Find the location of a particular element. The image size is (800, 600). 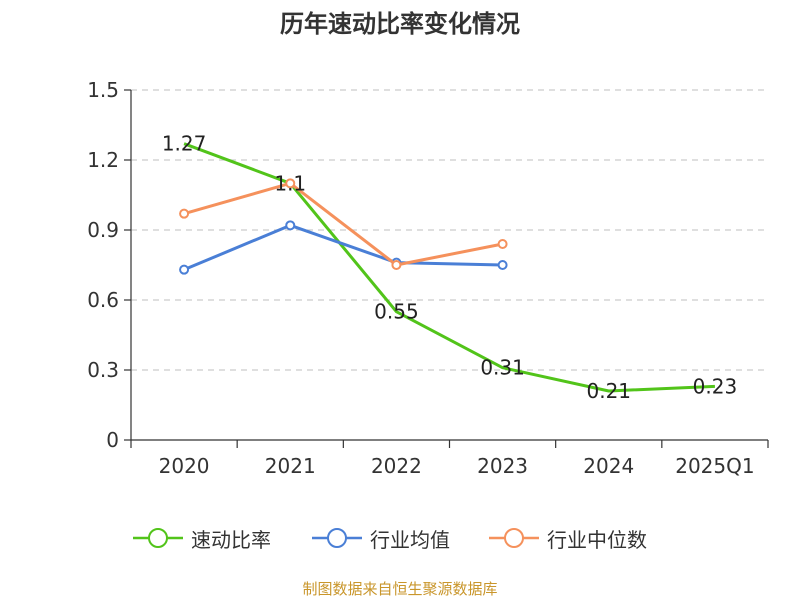

x-tick-label-2: 2022 is located at coordinates (396, 466).